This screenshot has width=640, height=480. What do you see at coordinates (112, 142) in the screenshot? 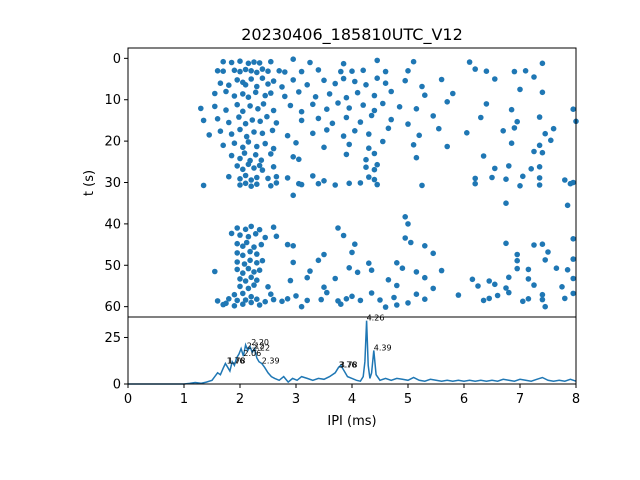
I see `y-tick-label: 20` at bounding box center [112, 142].